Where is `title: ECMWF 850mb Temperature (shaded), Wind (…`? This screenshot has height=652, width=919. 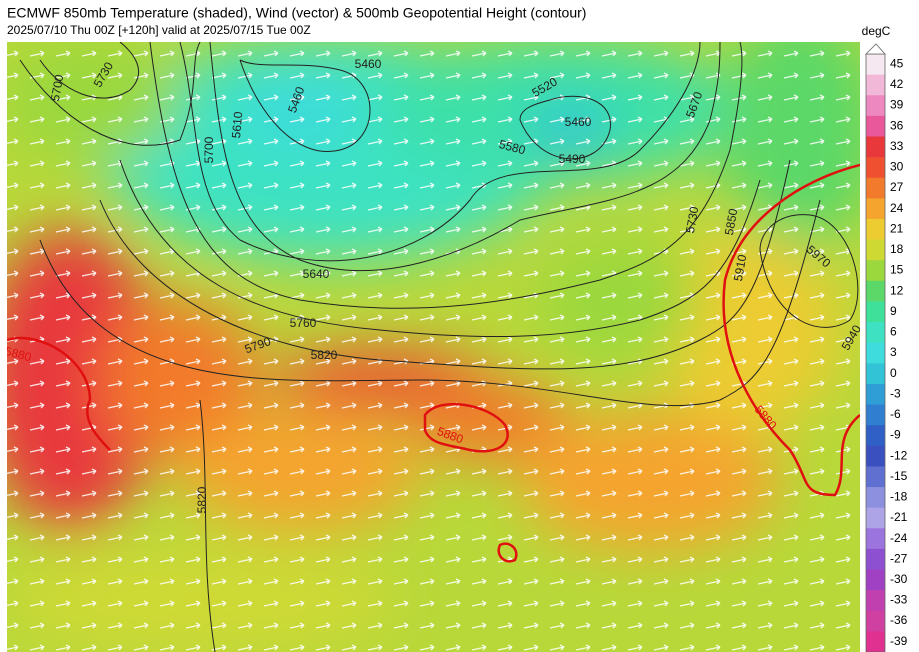
title: ECMWF 850mb Temperature (shaded), Wind (… is located at coordinates (296, 13).